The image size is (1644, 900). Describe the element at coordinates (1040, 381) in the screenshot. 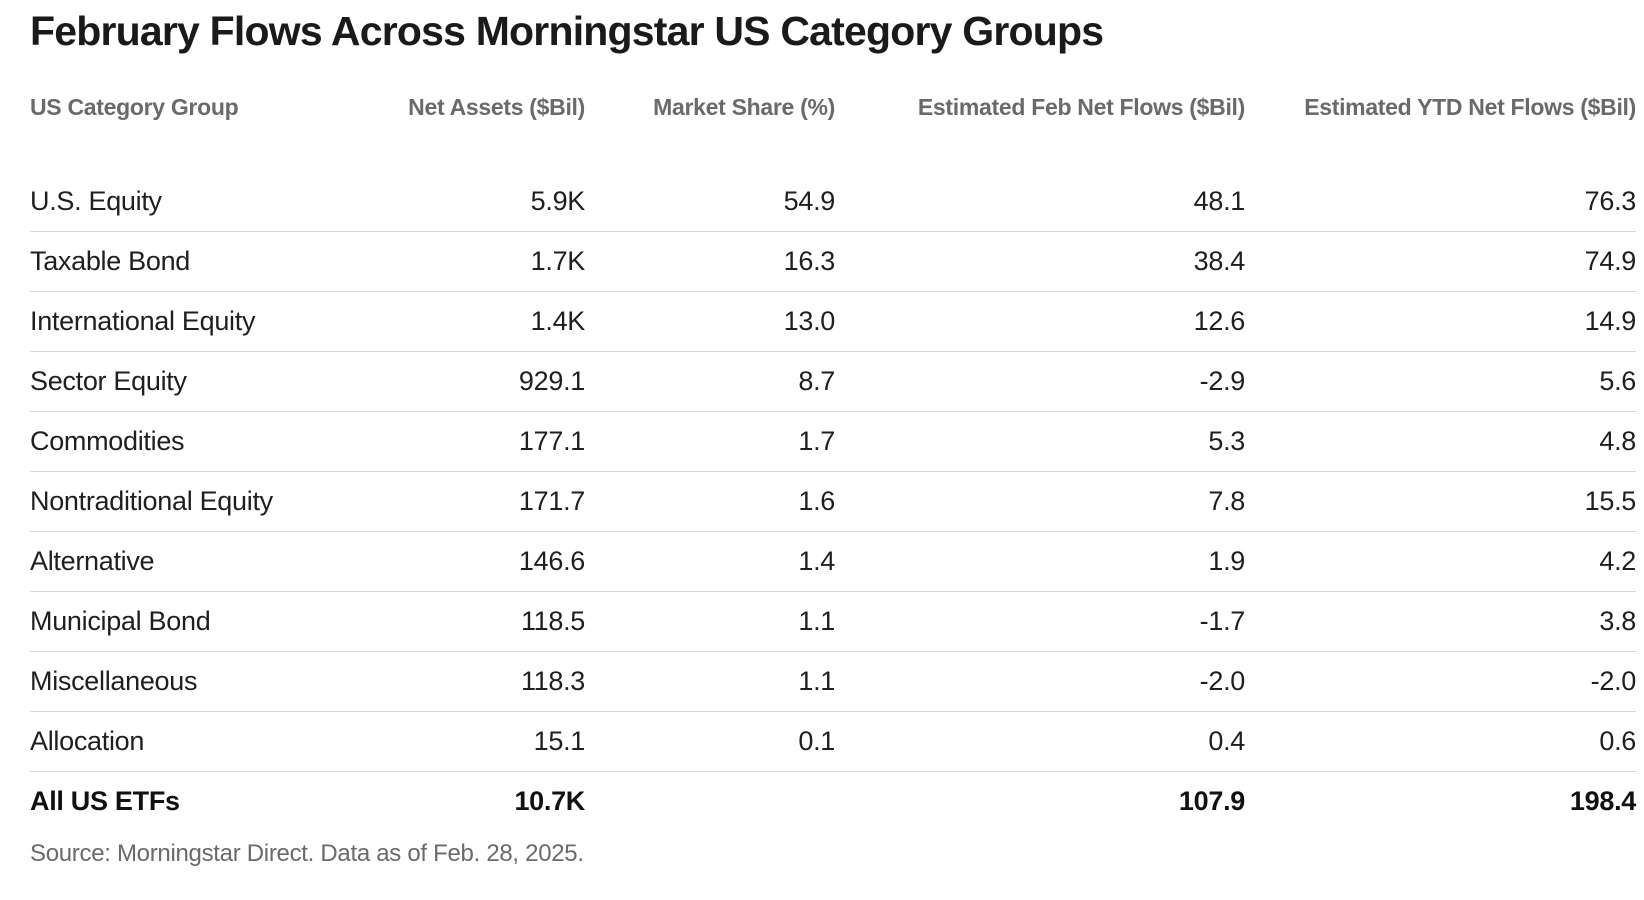

I see `cell-feb-net-flows: -2.9` at that location.